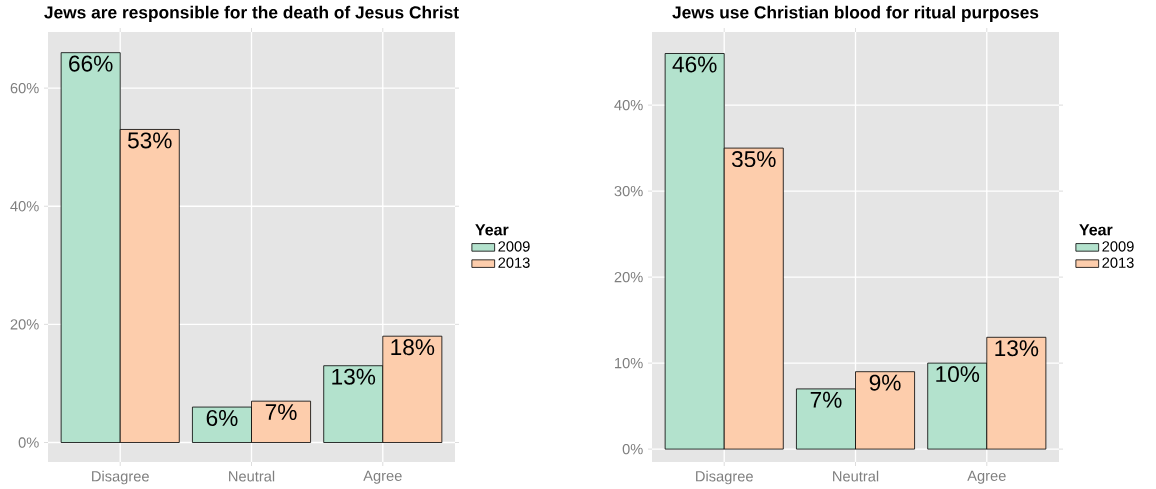  Describe the element at coordinates (251, 13) in the screenshot. I see `chart-title: Jews are responsible for the death of Jesus Christ` at that location.